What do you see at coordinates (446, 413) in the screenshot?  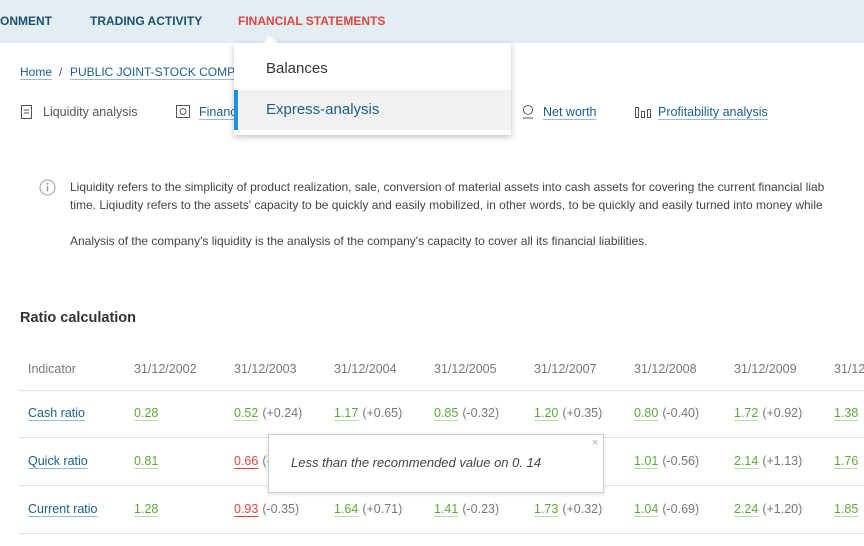 I see `ratio-value: 0.85` at bounding box center [446, 413].